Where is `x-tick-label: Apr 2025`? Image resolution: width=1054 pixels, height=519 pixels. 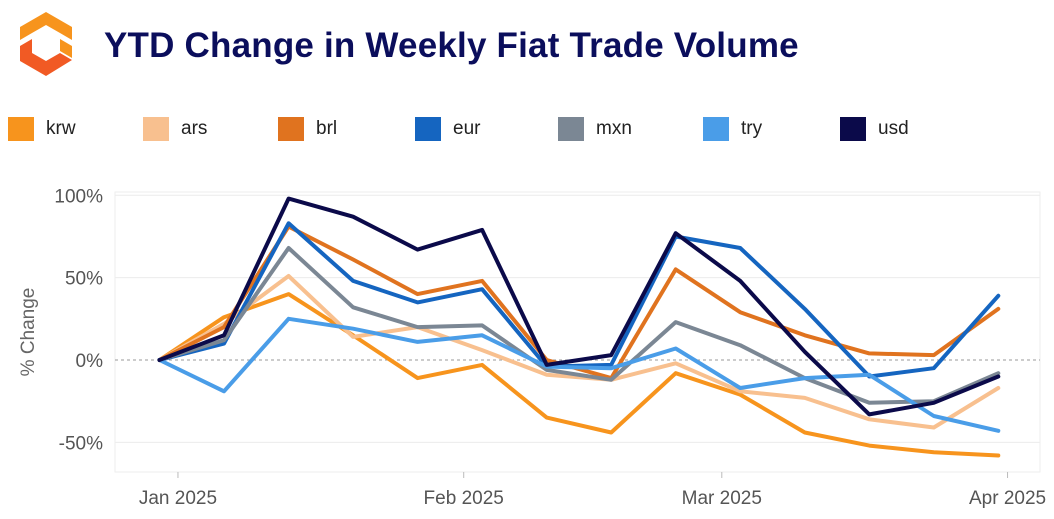
x-tick-label: Apr 2025 is located at coordinates (1007, 498).